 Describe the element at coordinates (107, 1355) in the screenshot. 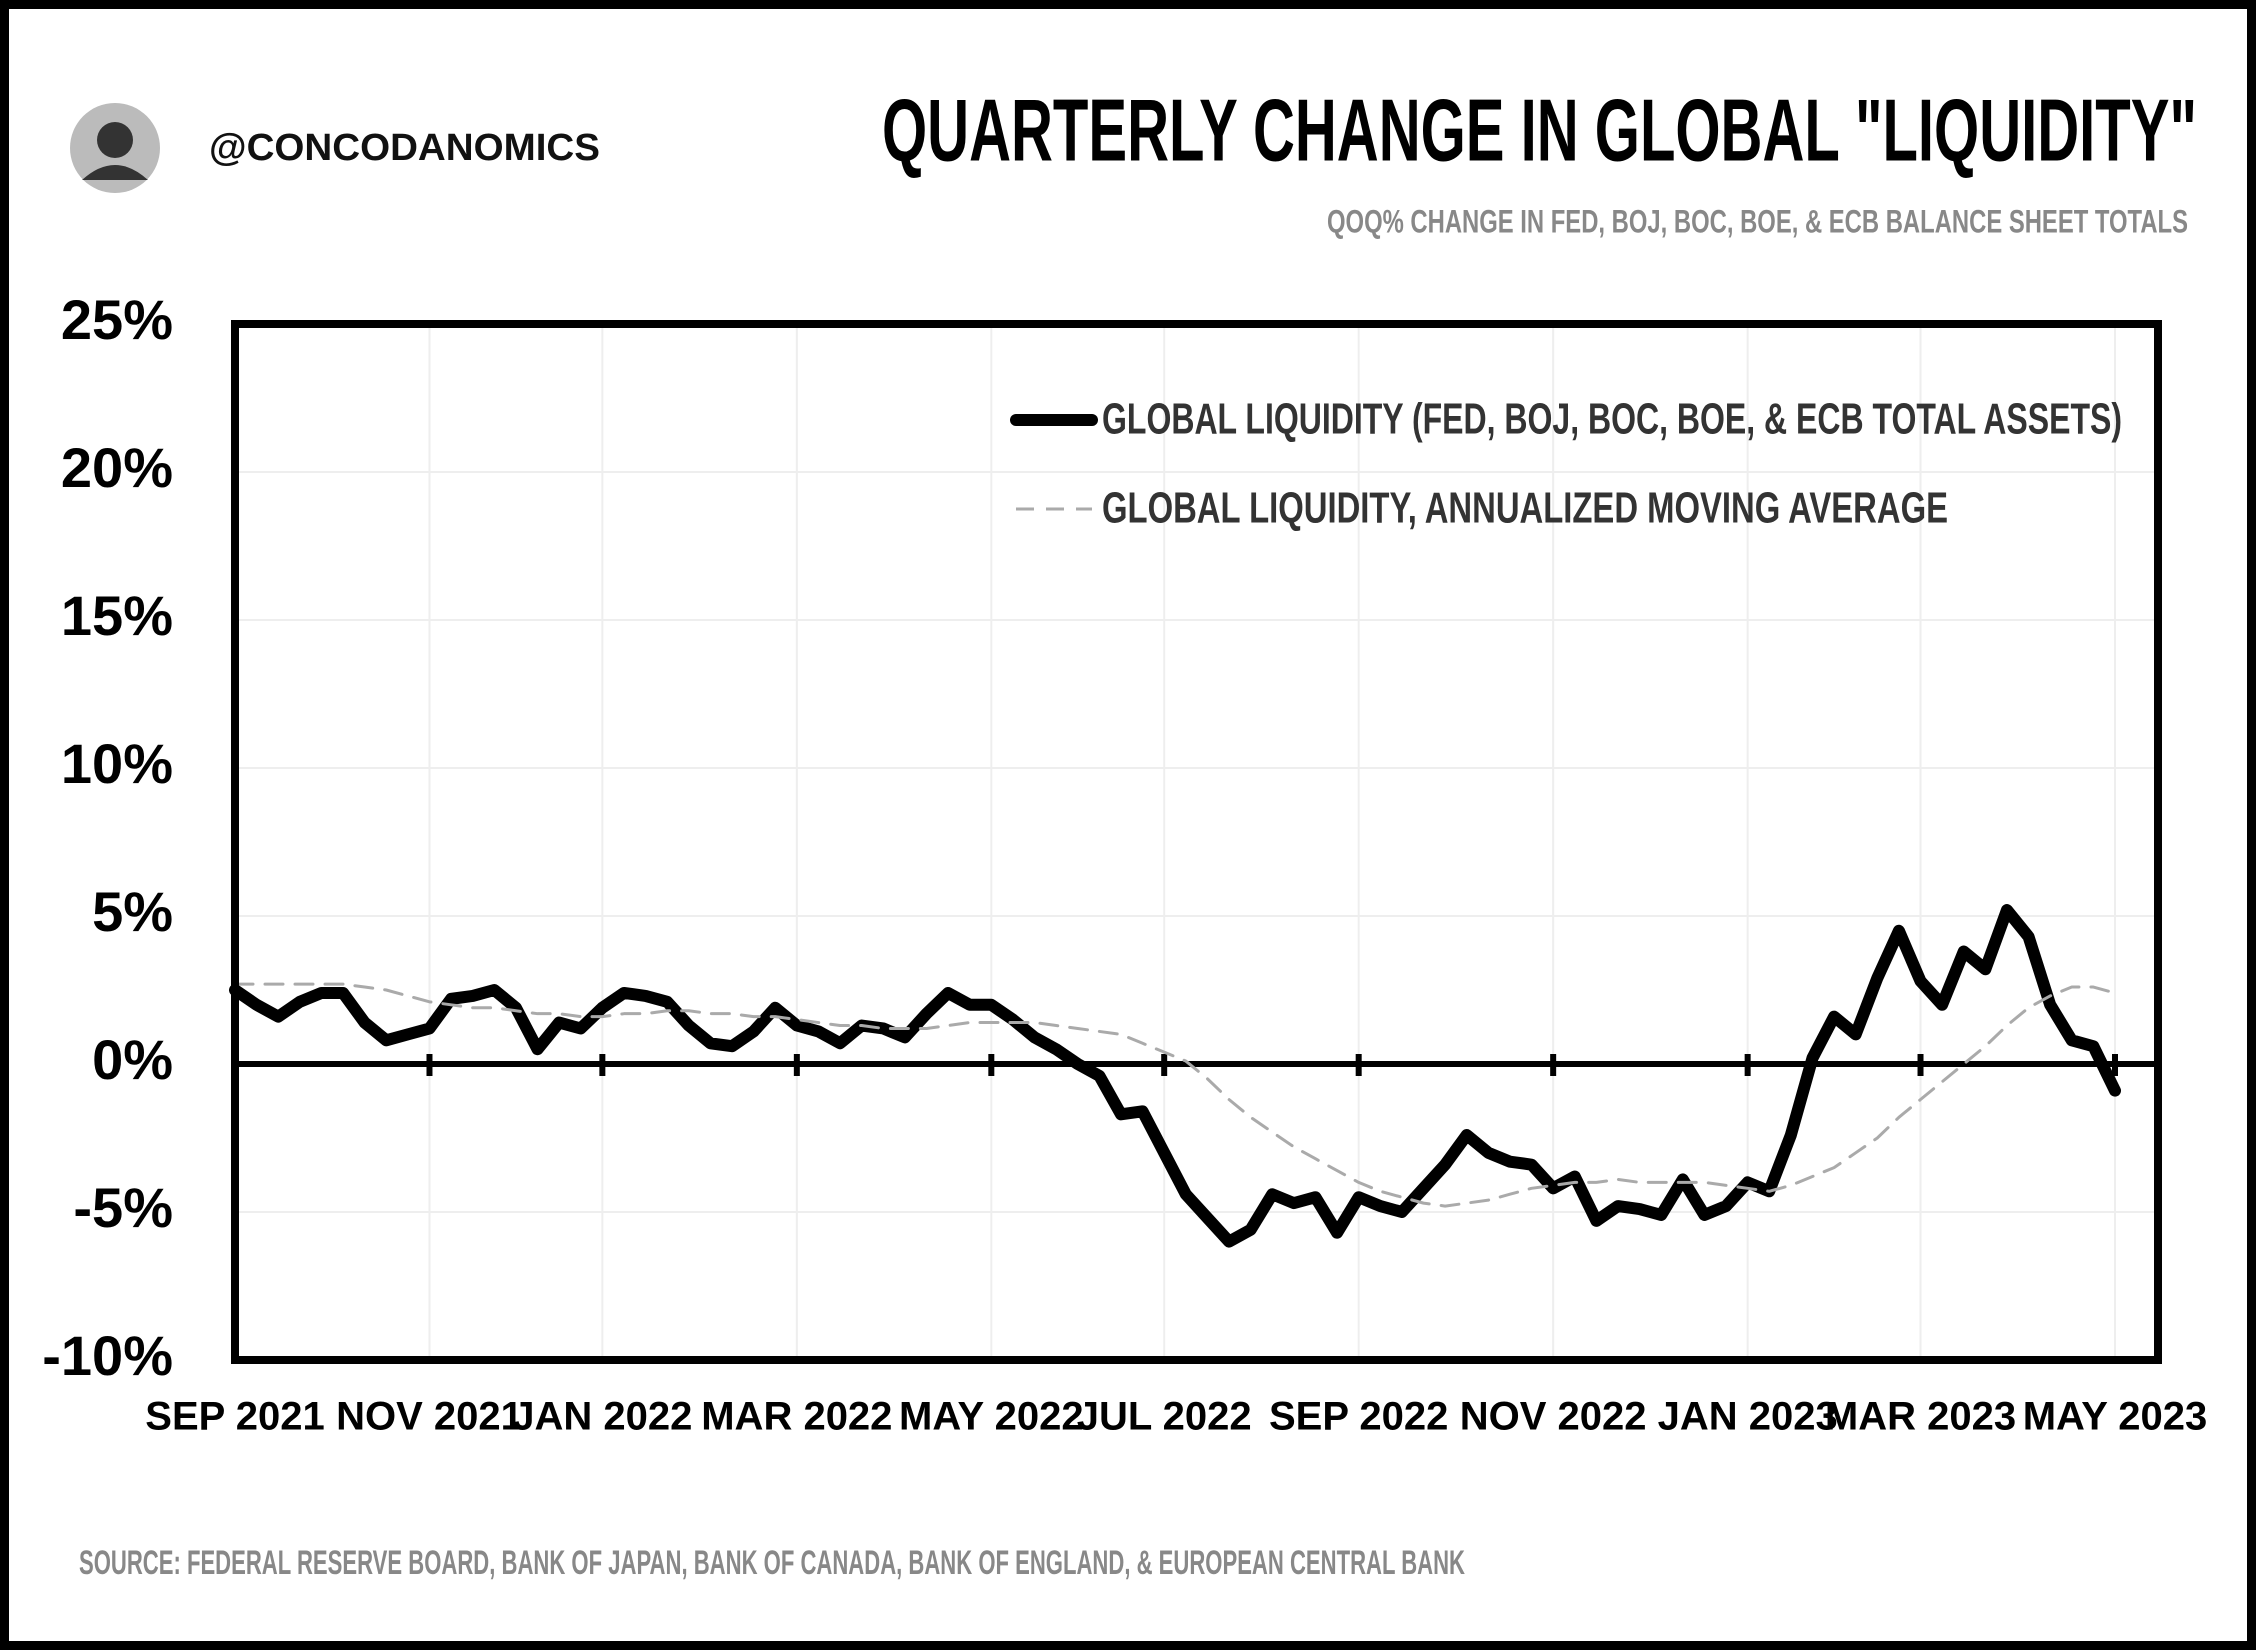

I see `y-tick-label: -10%` at that location.